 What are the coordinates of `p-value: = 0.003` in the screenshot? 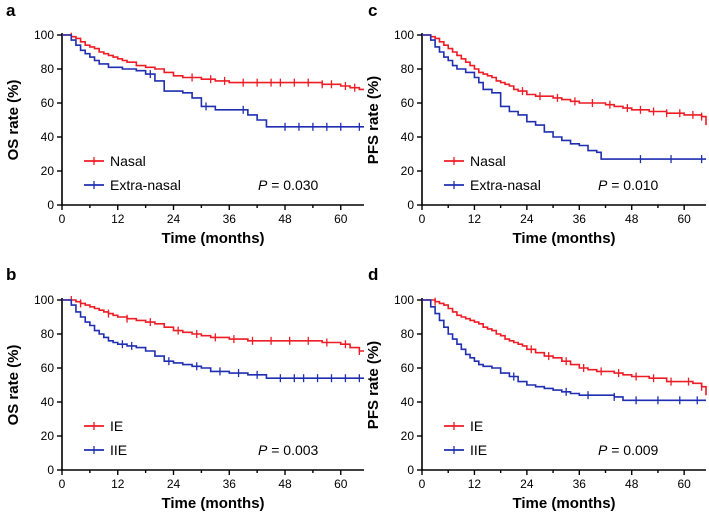 It's located at (292, 450).